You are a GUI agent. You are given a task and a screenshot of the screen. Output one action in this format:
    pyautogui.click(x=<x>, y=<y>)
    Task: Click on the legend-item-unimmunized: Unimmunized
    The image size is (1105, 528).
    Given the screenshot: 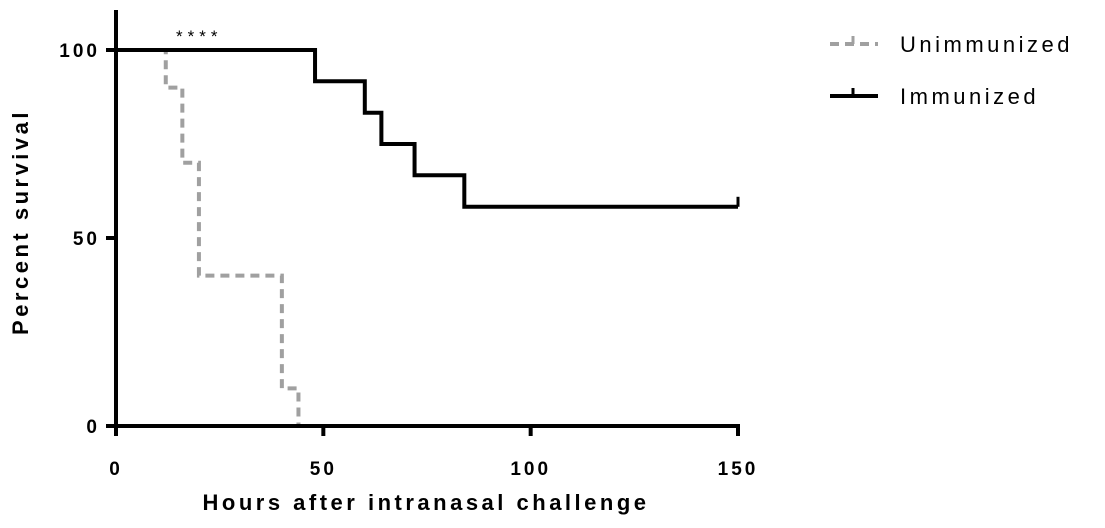 What is the action you would take?
    pyautogui.click(x=951, y=44)
    